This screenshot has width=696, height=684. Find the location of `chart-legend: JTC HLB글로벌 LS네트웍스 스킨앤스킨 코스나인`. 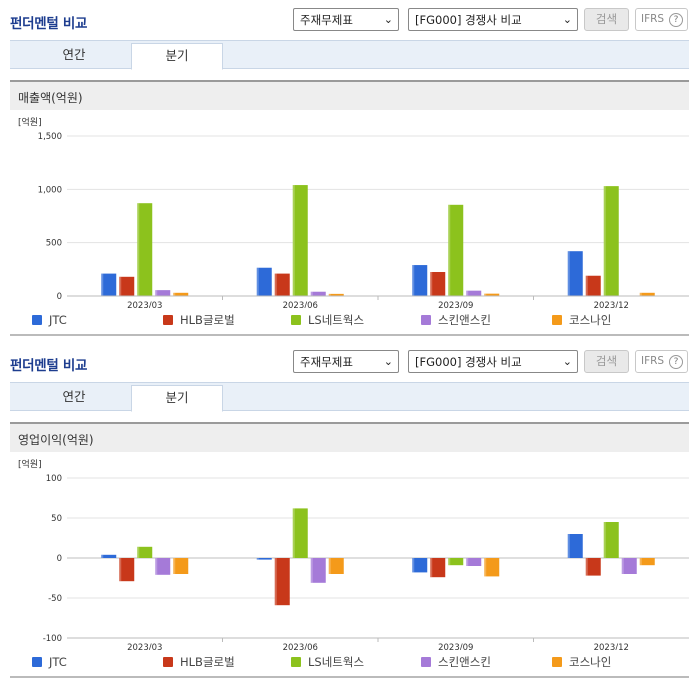

chart-legend: JTC HLB글로벌 LS네트웍스 스킨앤스킨 코스나인 is located at coordinates (349, 663).